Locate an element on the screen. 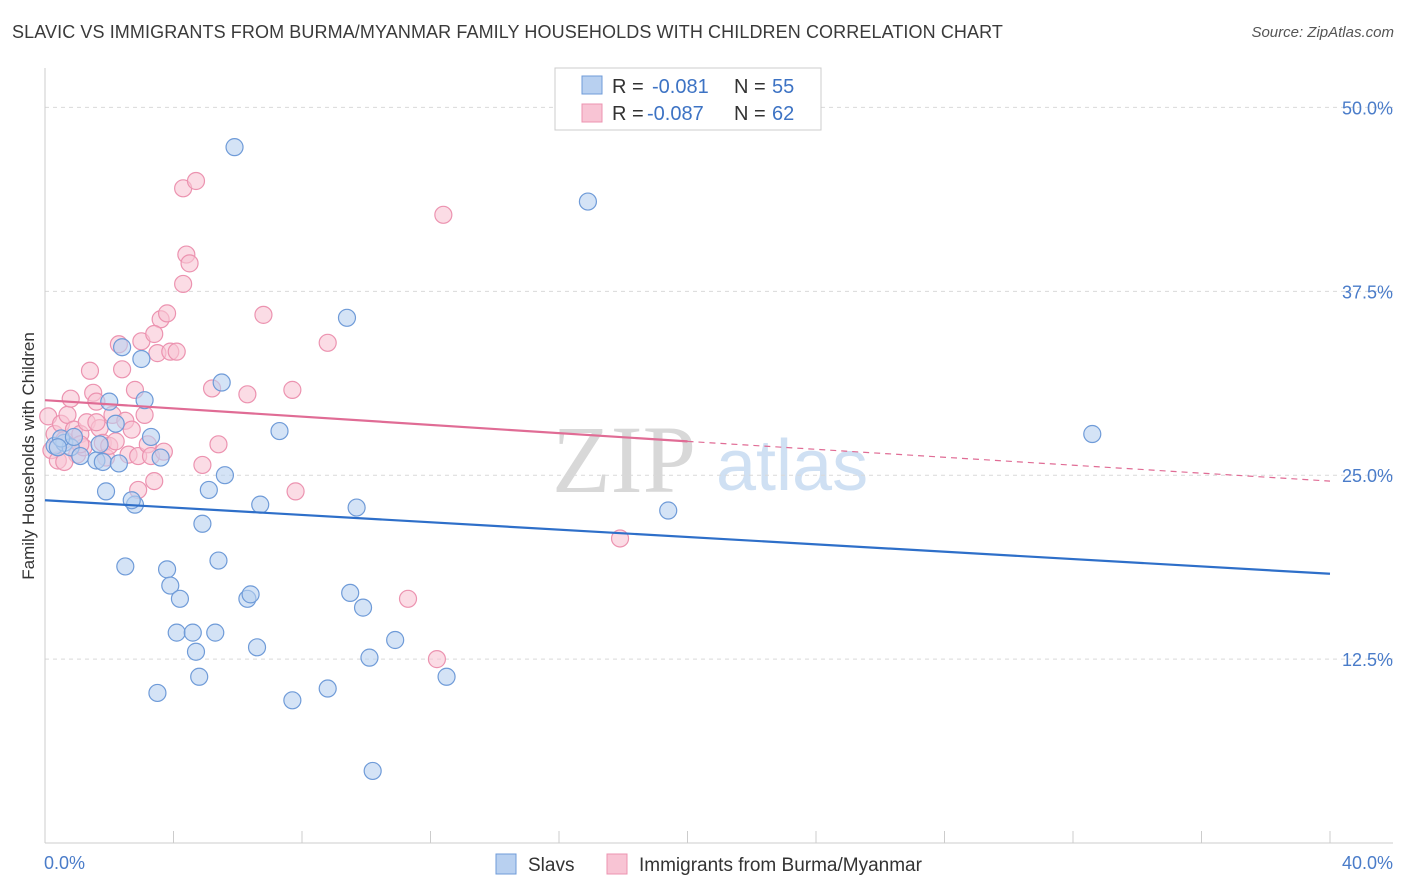 The width and height of the screenshot is (1406, 892). legend-n-value-slavs: 55 is located at coordinates (783, 87).